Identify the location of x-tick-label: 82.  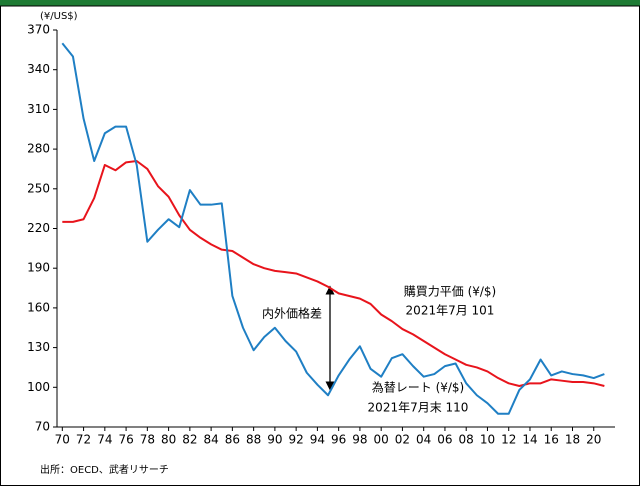
(189, 440).